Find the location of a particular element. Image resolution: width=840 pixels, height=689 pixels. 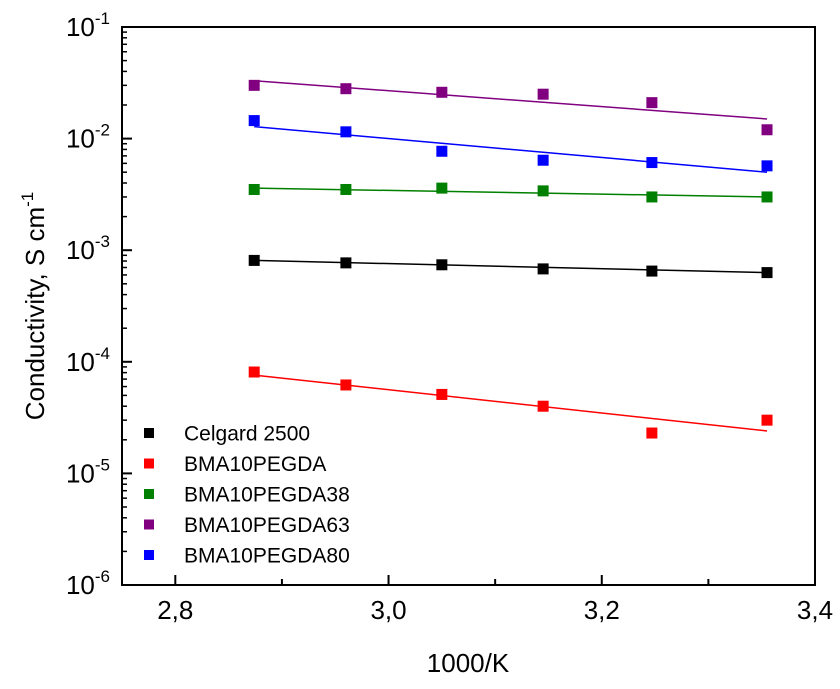

y-tick-exponent: -1 is located at coordinates (102, 18).